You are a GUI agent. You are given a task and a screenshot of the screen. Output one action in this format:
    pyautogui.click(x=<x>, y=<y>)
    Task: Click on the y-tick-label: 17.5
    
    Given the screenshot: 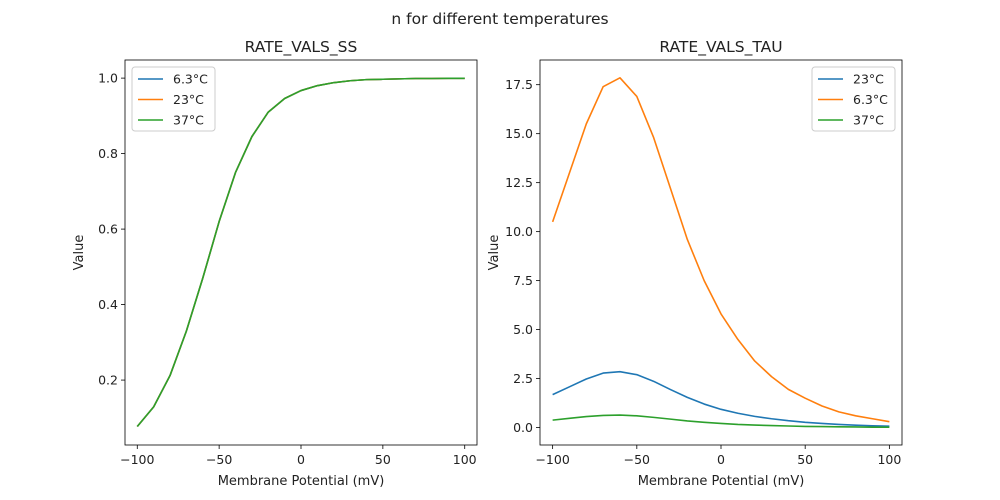 What is the action you would take?
    pyautogui.click(x=519, y=84)
    